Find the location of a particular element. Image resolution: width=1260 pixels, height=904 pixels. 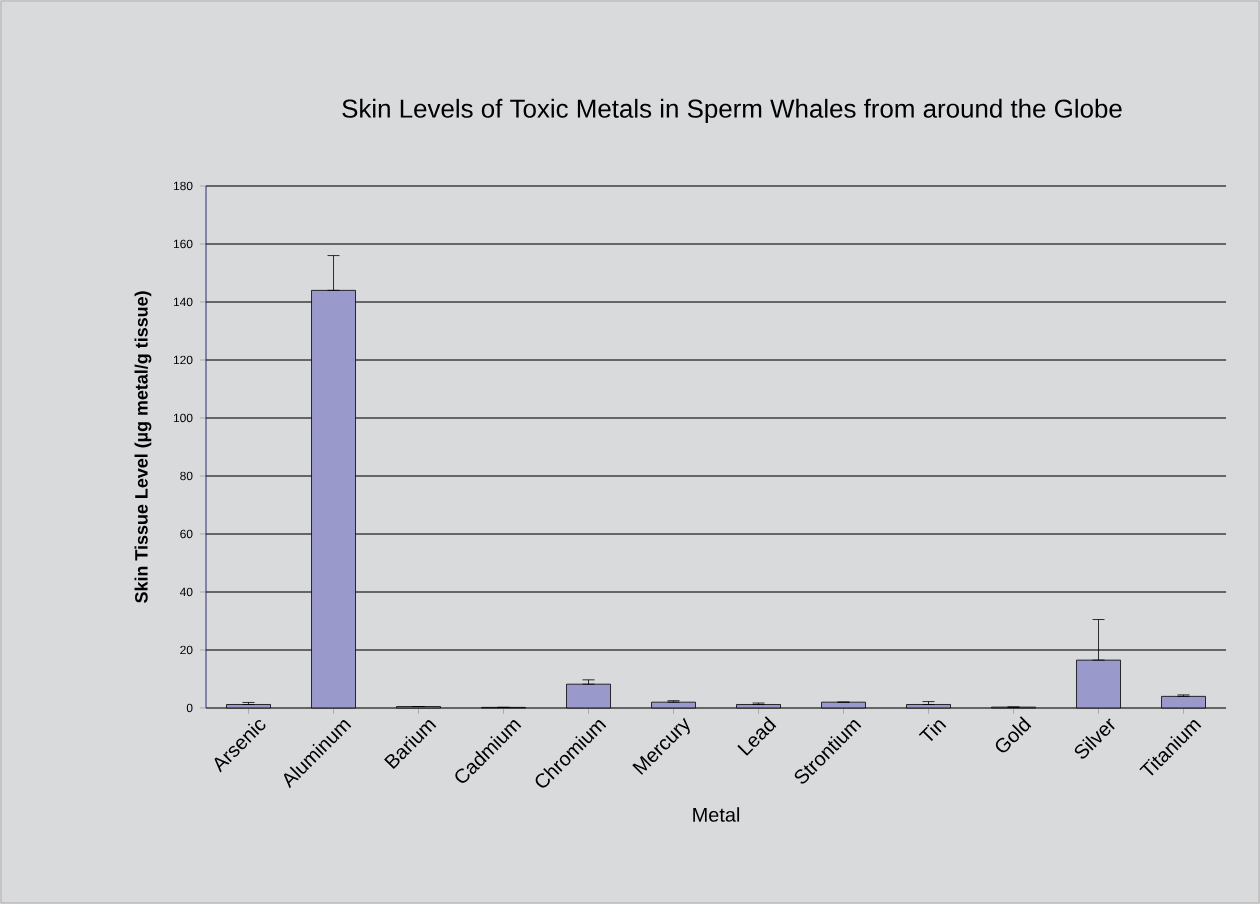

x-tick-label: Tin is located at coordinates (932, 731).